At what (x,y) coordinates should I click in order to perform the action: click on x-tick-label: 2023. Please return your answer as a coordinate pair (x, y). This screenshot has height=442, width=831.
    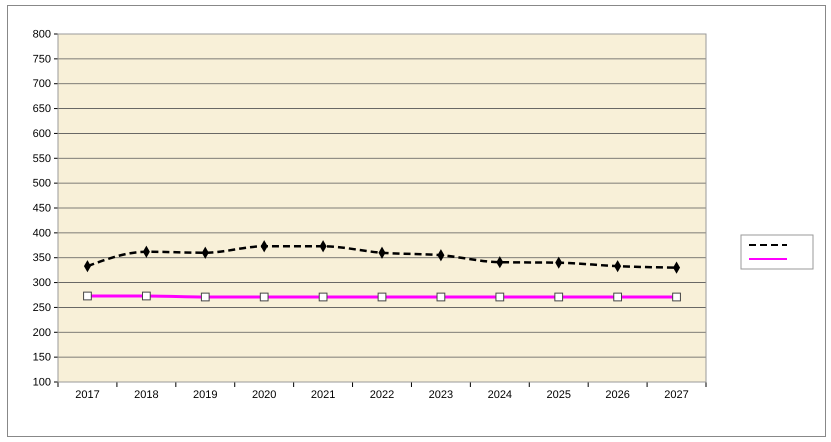
    Looking at the image, I should click on (441, 394).